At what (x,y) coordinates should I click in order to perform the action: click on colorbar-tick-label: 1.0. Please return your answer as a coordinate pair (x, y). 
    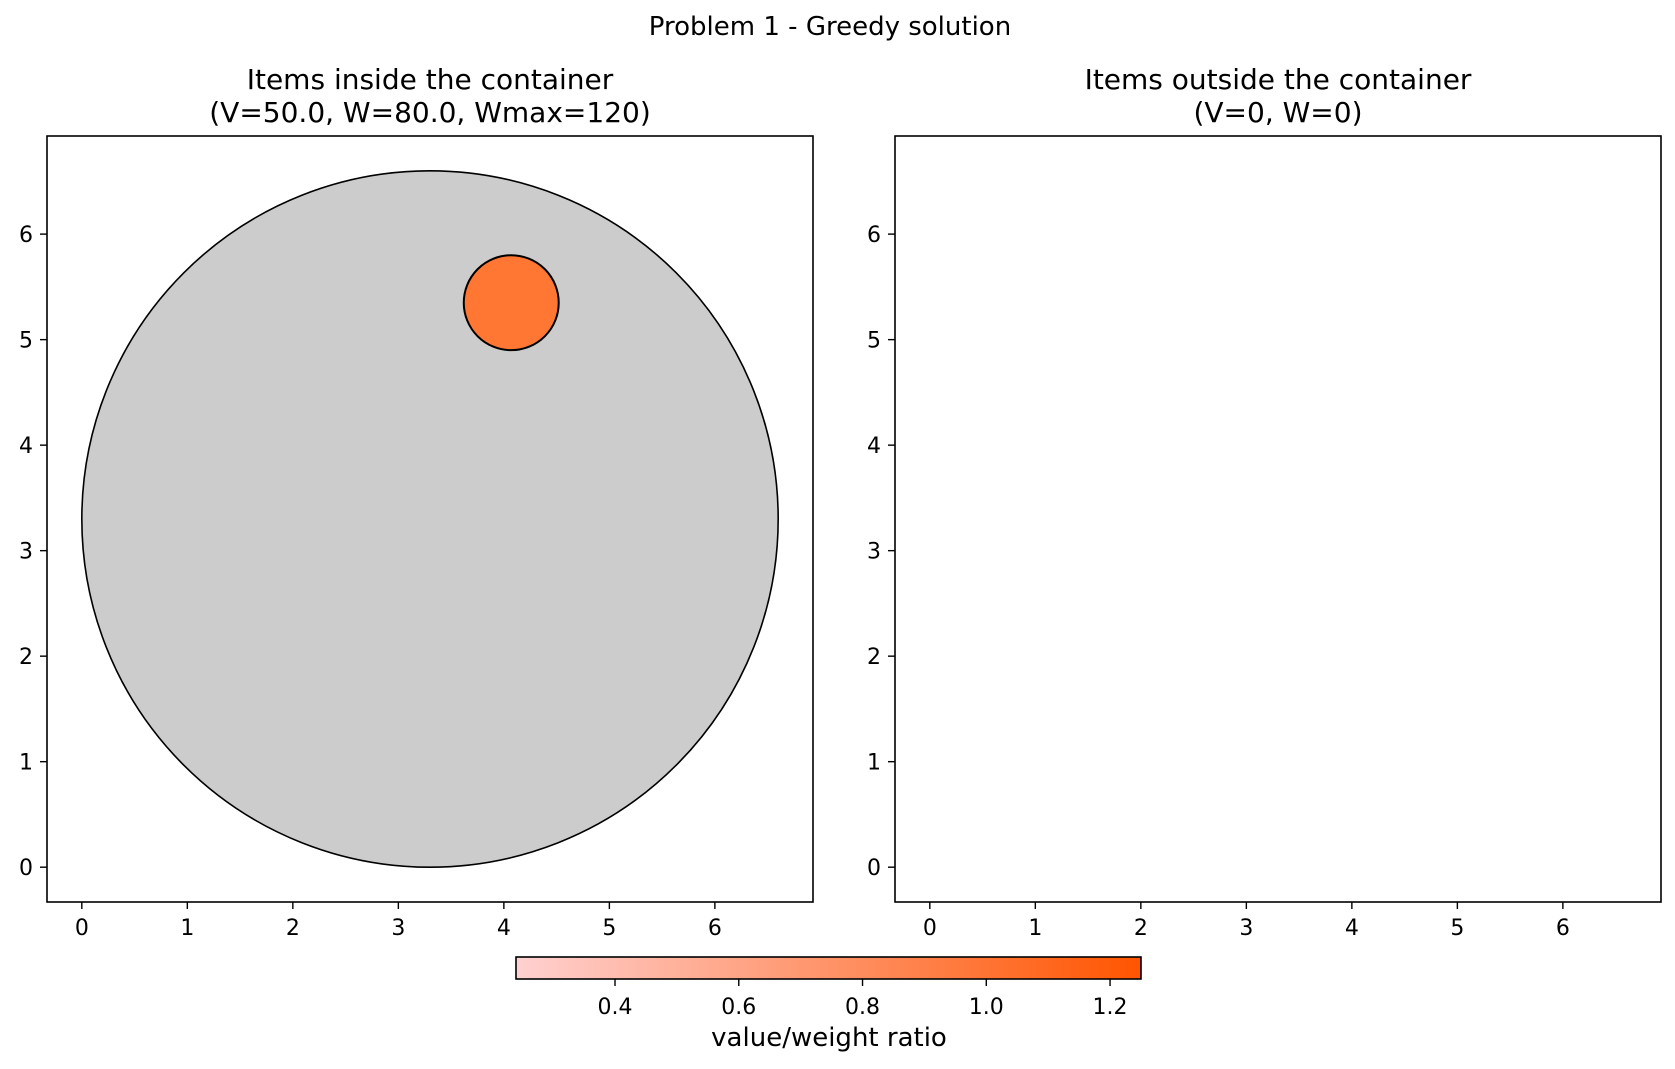
    Looking at the image, I should click on (986, 1007).